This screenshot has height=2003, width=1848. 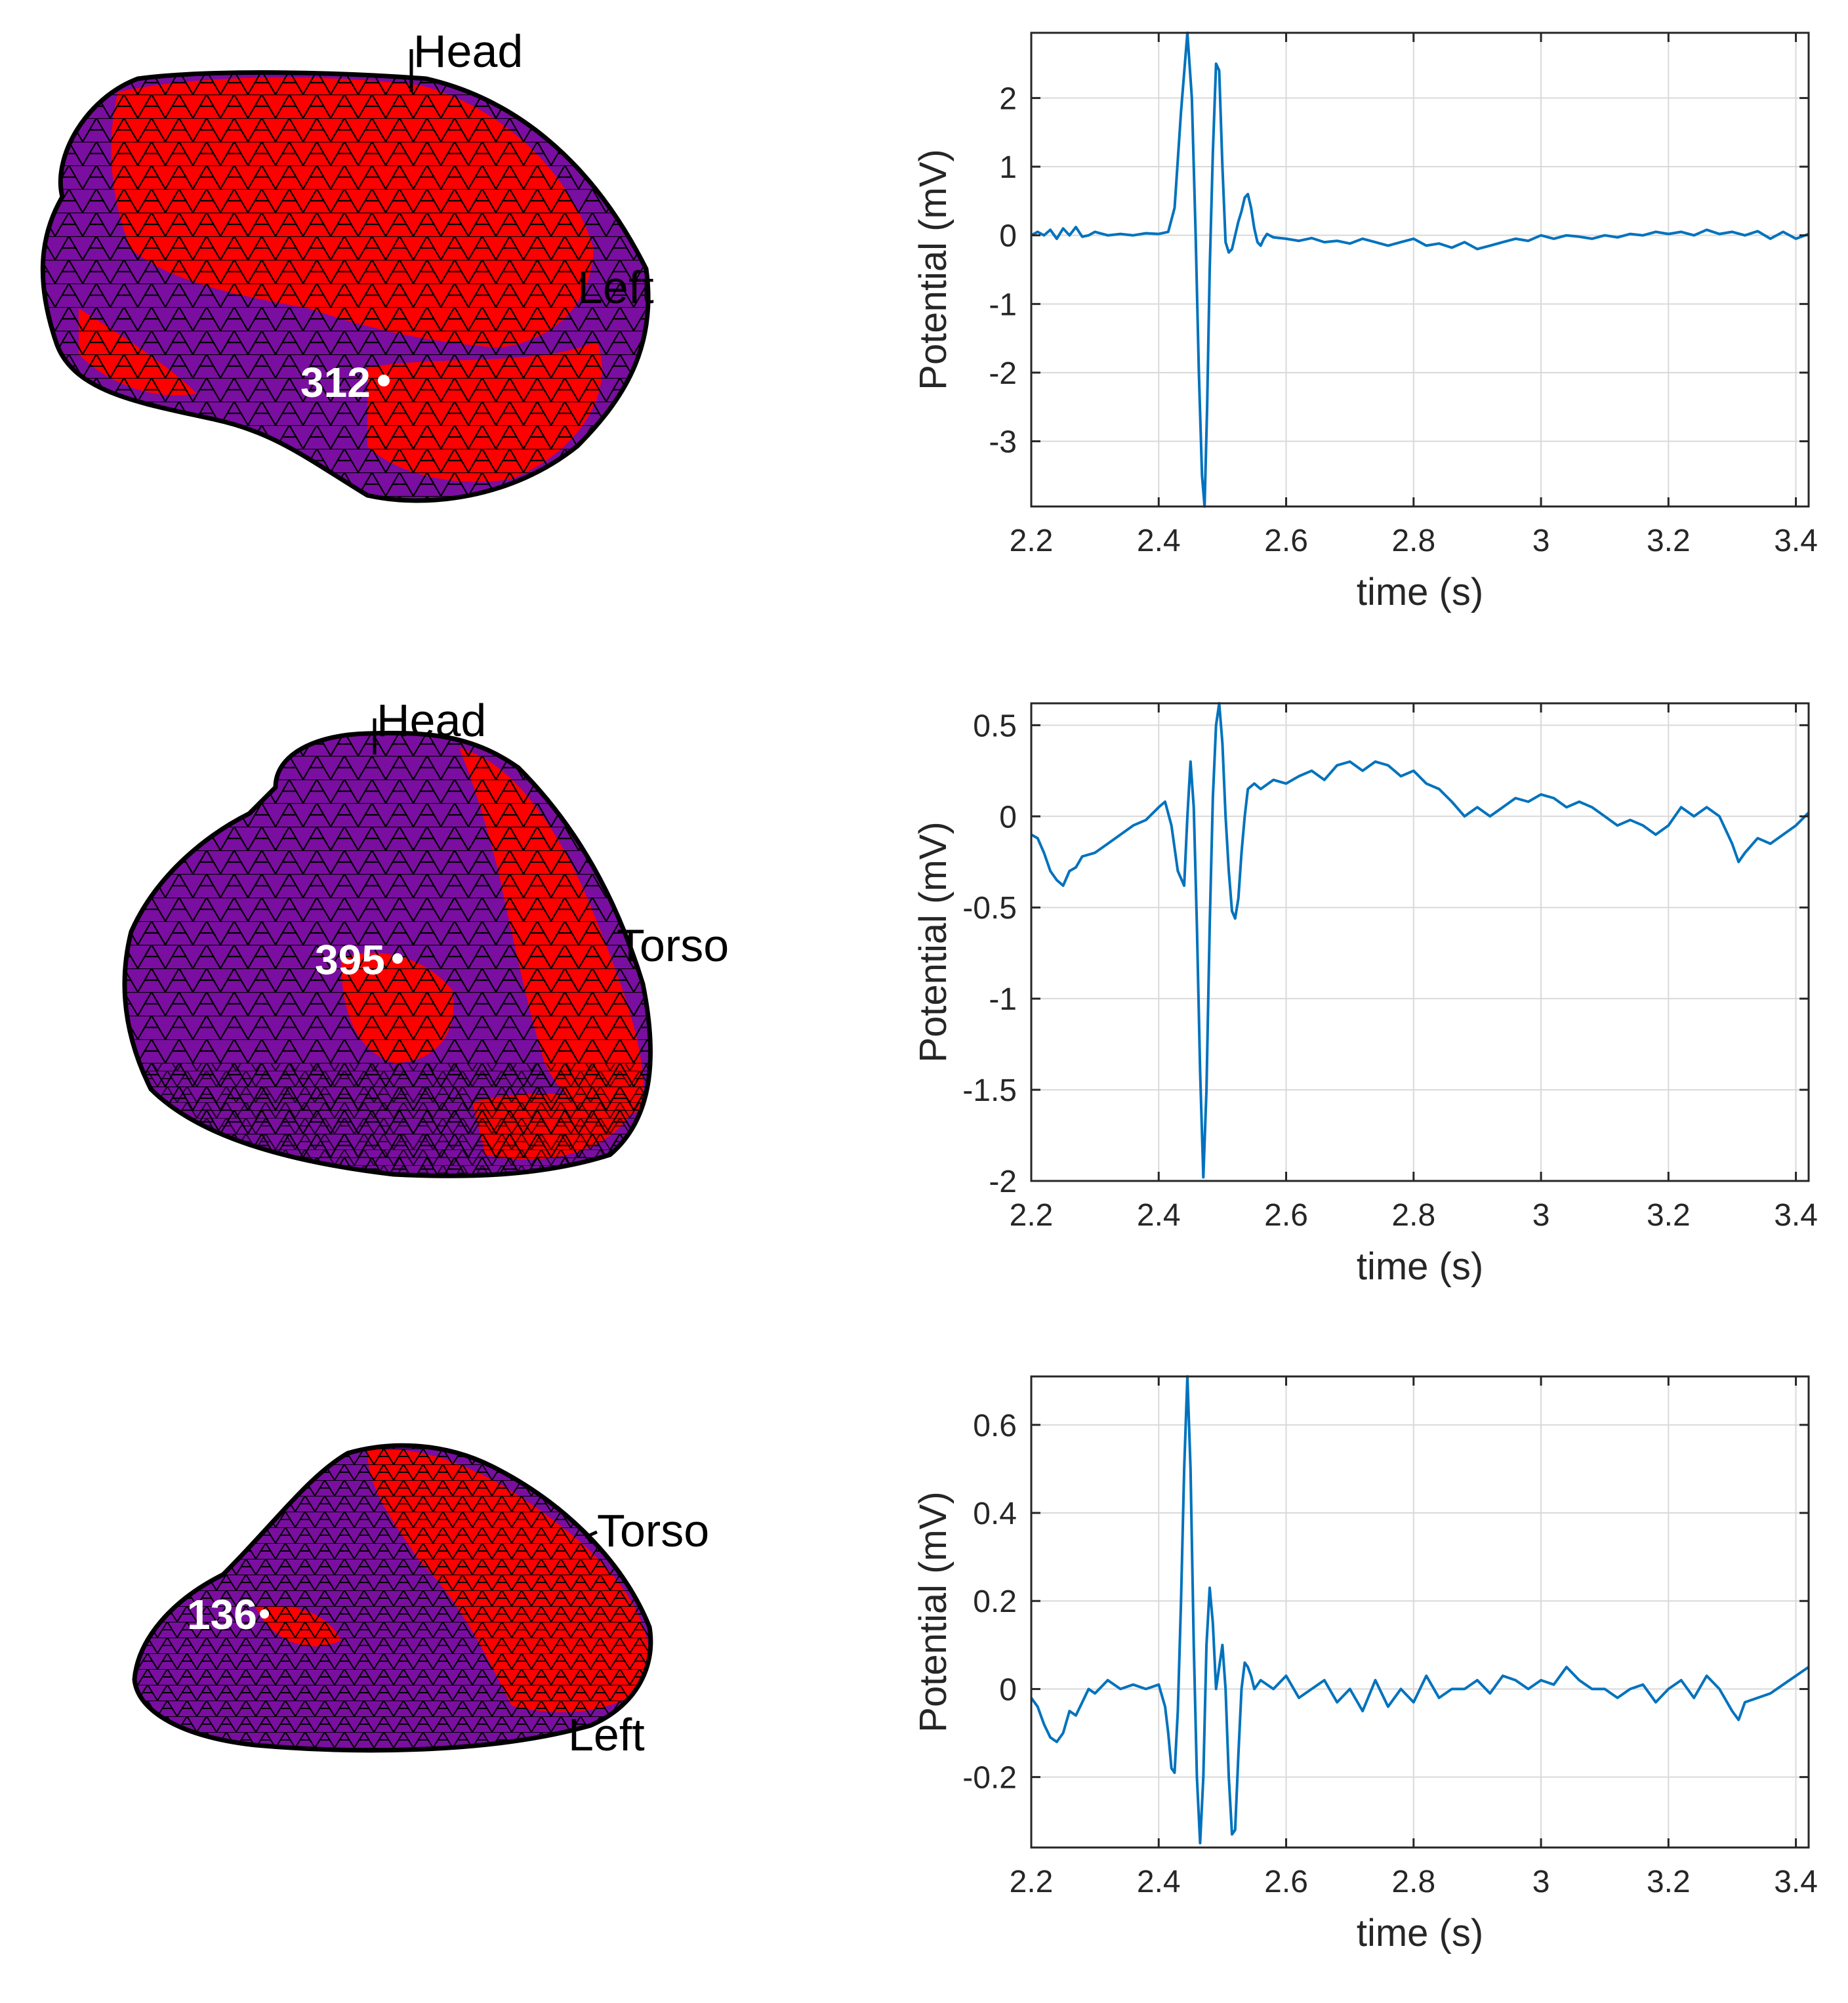 I want to click on y-tick-label: 0.5, so click(x=995, y=726).